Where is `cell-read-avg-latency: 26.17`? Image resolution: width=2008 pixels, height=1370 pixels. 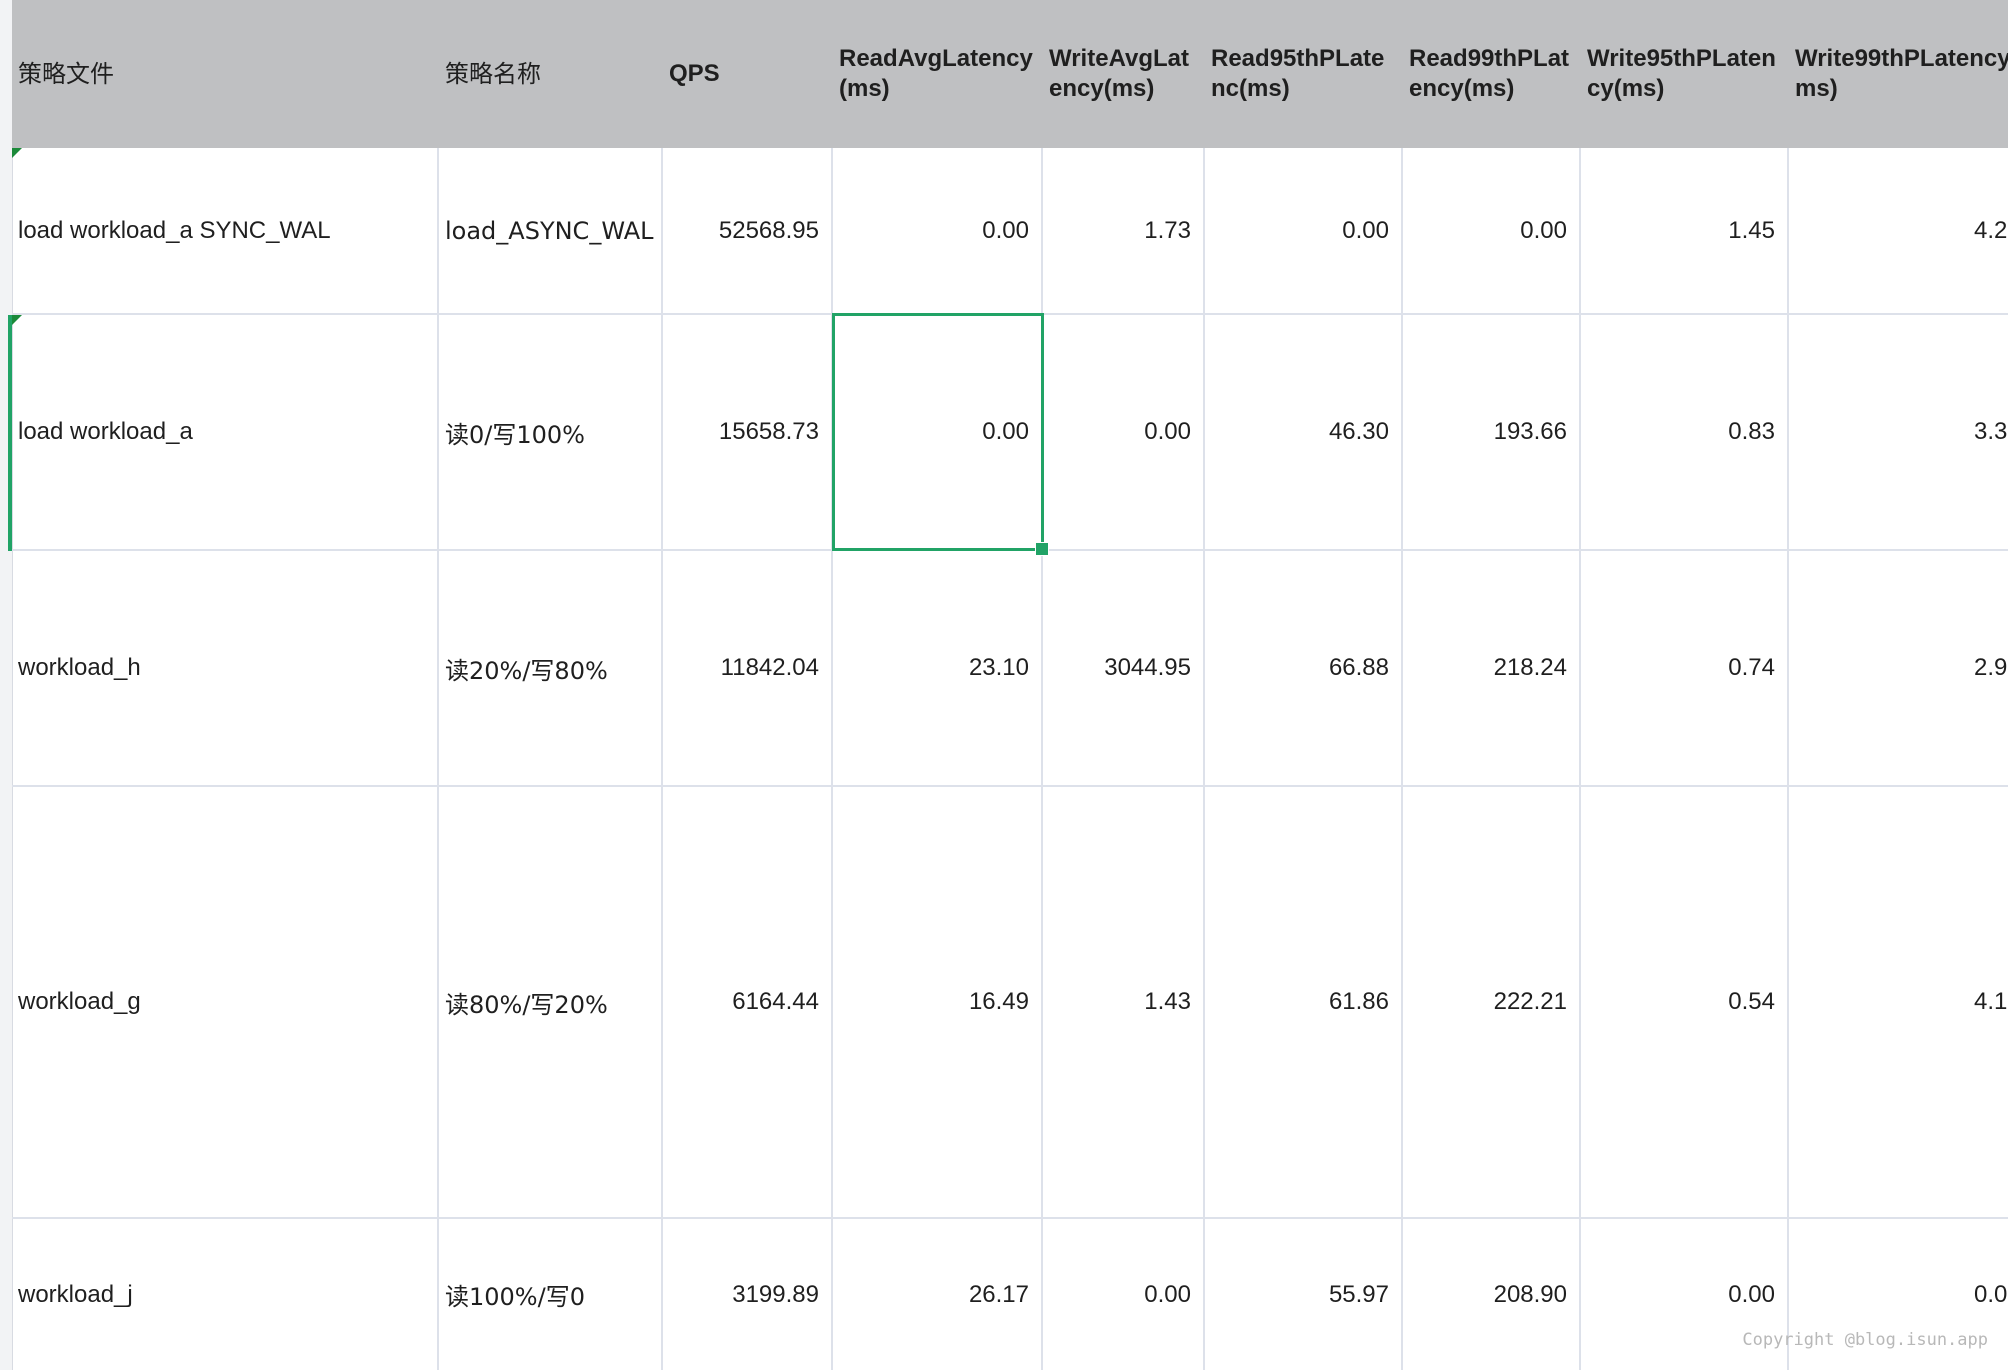
cell-read-avg-latency: 26.17 is located at coordinates (938, 1294).